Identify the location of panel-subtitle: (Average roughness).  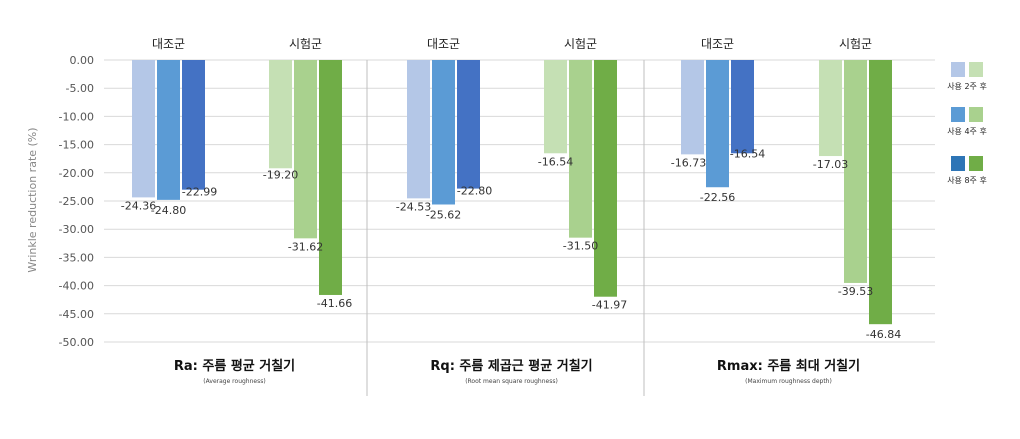
(234, 381).